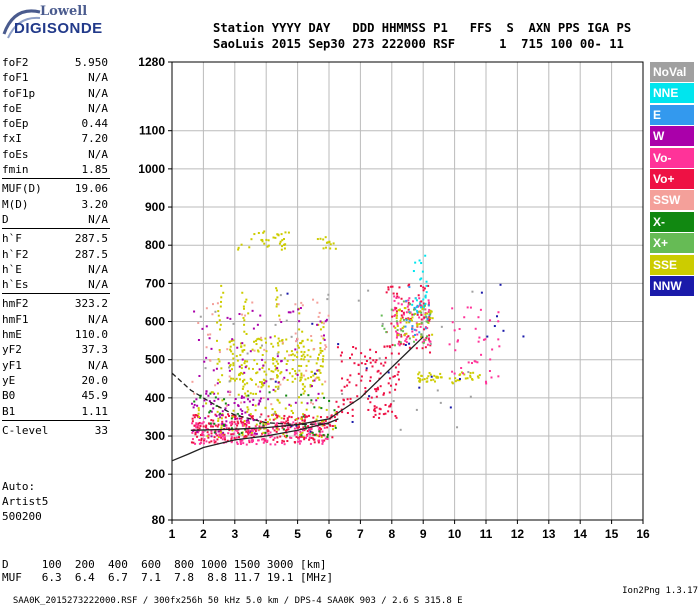  Describe the element at coordinates (56, 269) in the screenshot. I see `param-row: h`E N/A` at that location.